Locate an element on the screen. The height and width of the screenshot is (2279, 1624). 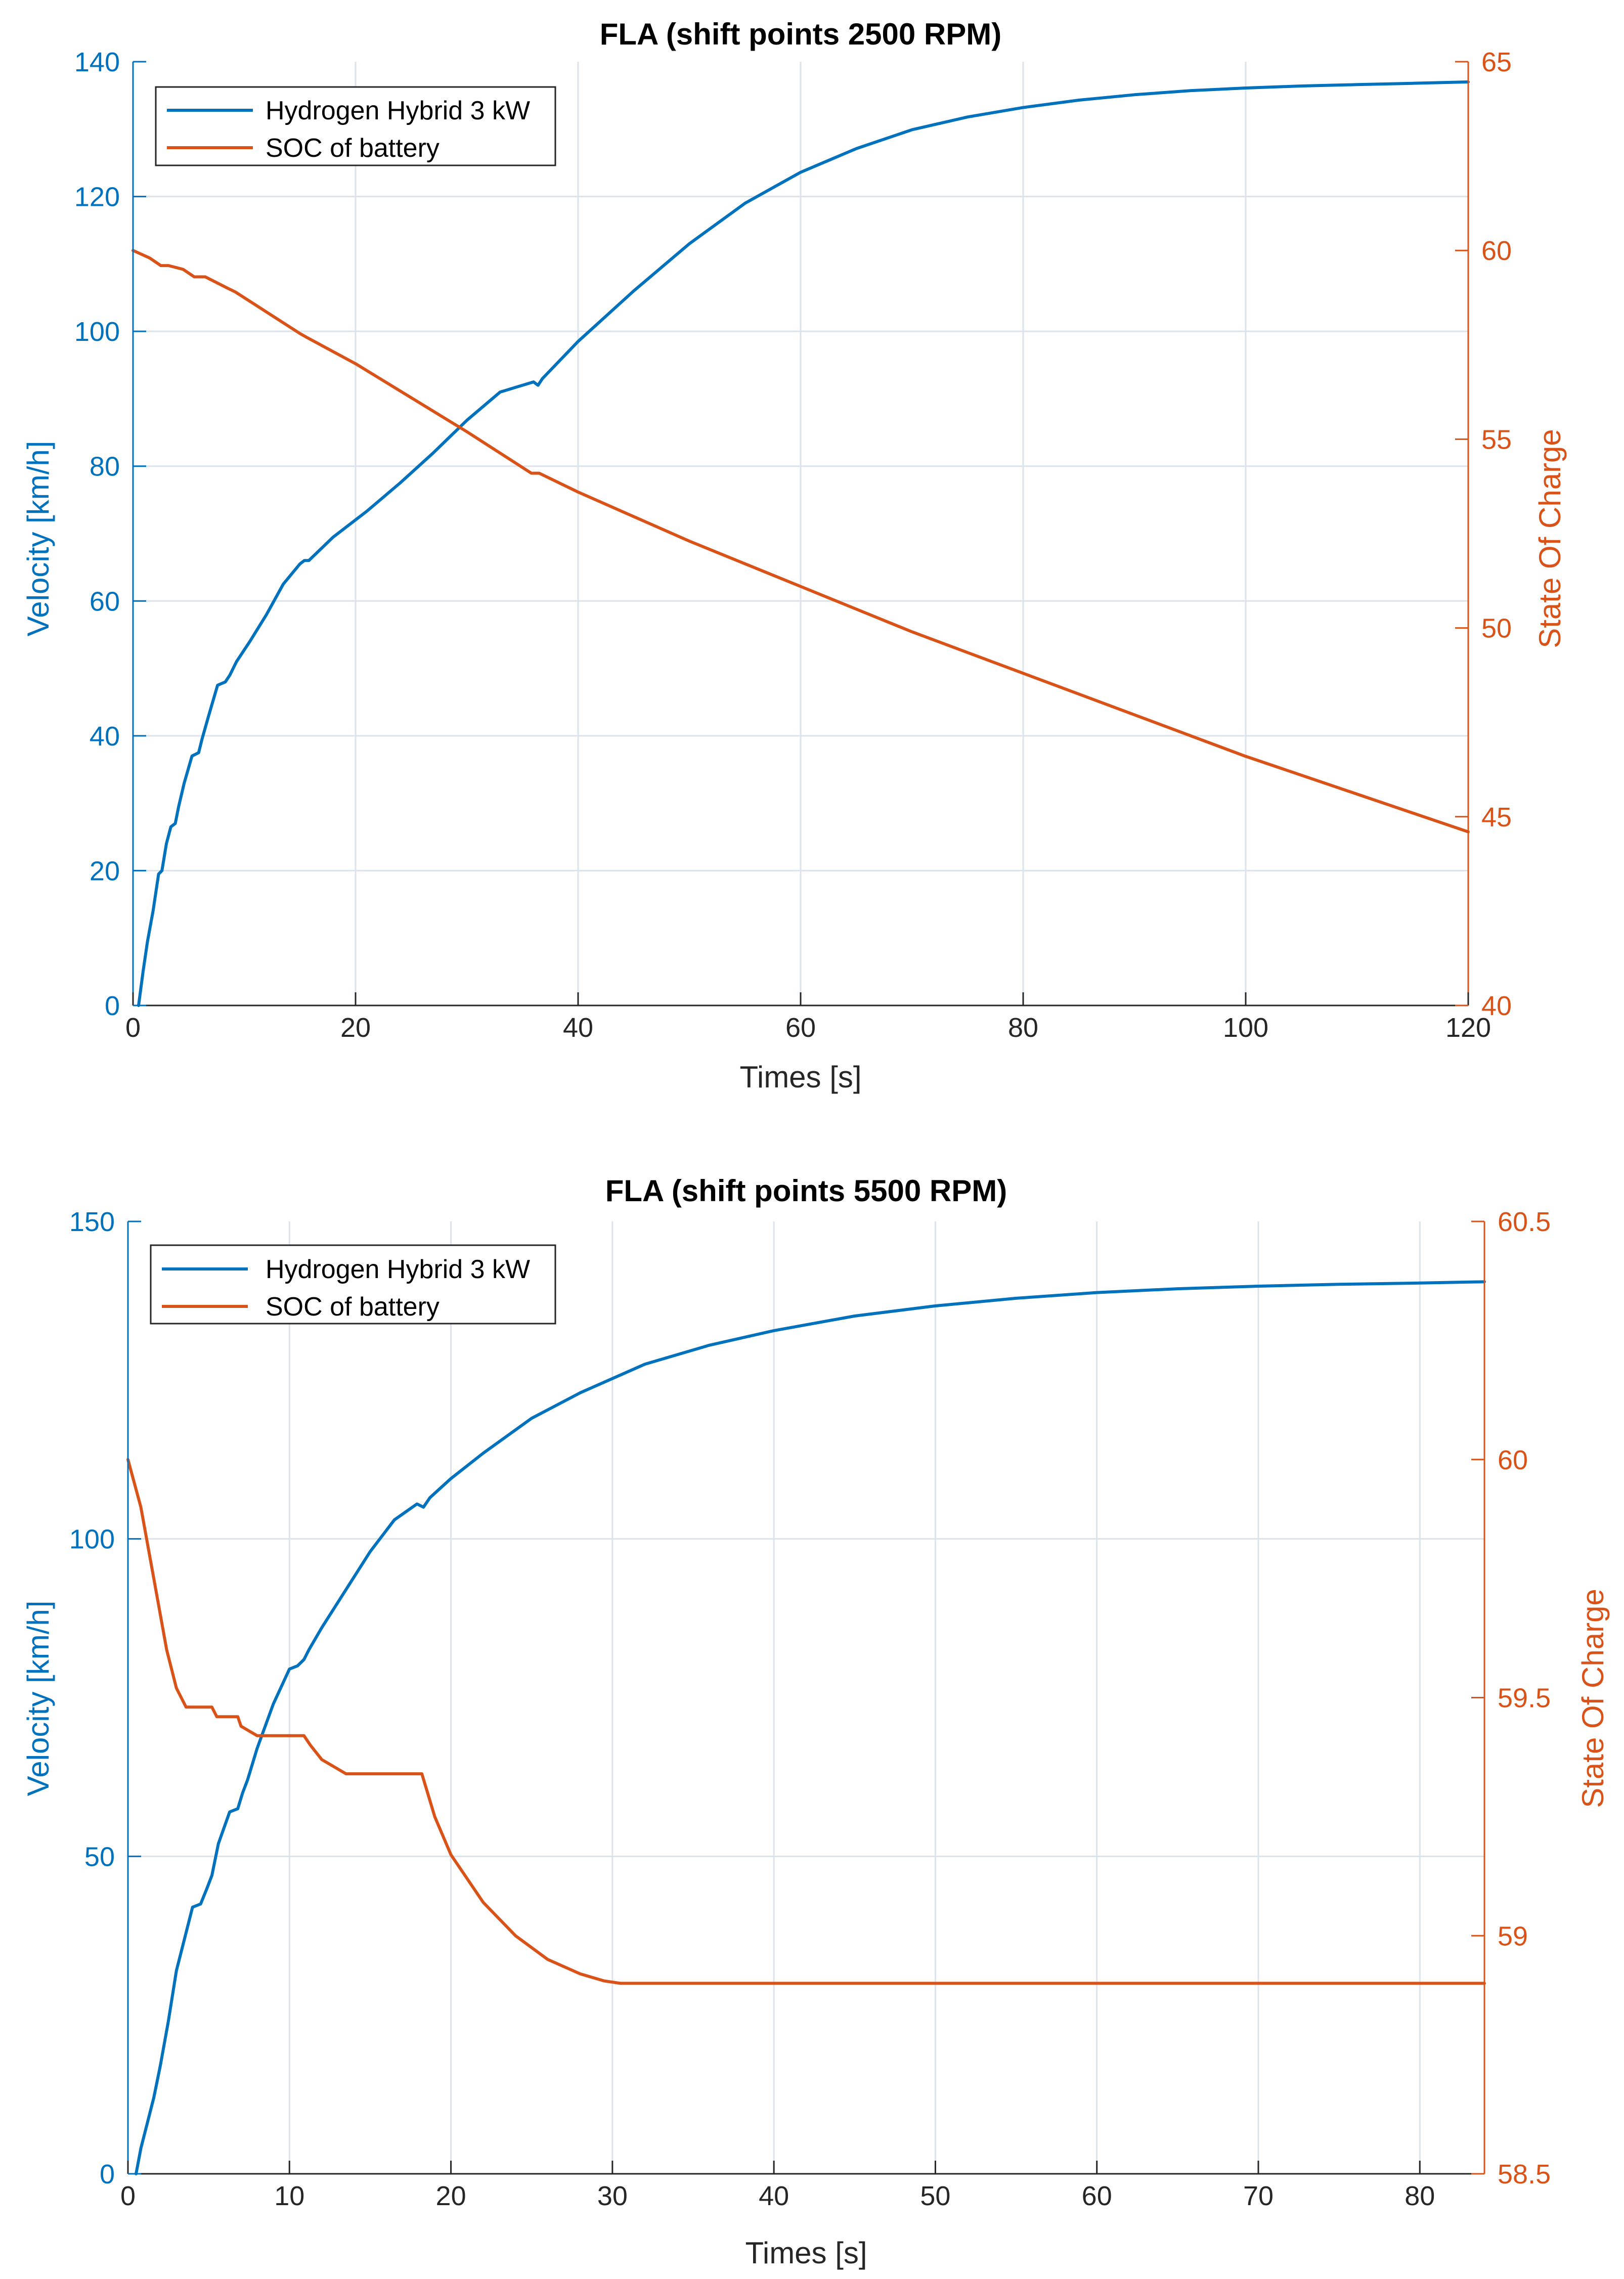
y2-tick-label: 59 is located at coordinates (1513, 1936).